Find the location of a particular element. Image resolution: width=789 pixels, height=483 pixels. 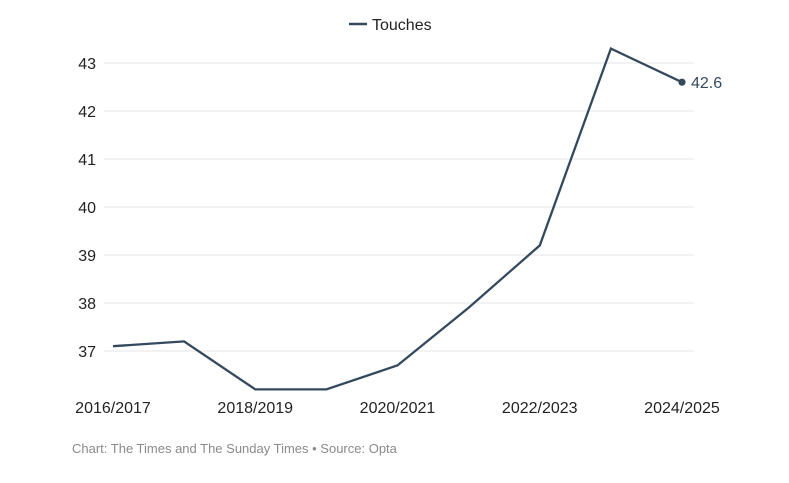

chart-legend: Touches is located at coordinates (390, 25).